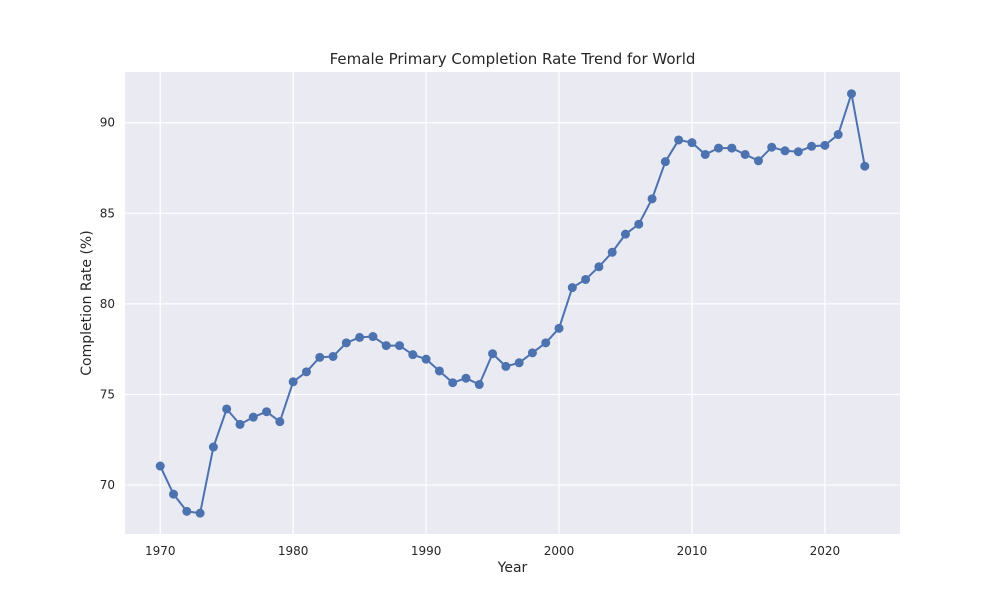  I want to click on y-tick-label: 85, so click(107, 213).